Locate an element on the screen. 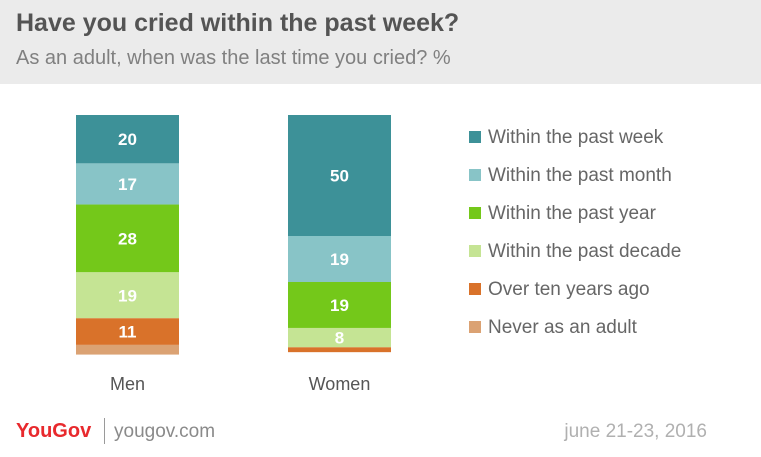  legend-swatch-within-the-past-decade is located at coordinates (475, 251).